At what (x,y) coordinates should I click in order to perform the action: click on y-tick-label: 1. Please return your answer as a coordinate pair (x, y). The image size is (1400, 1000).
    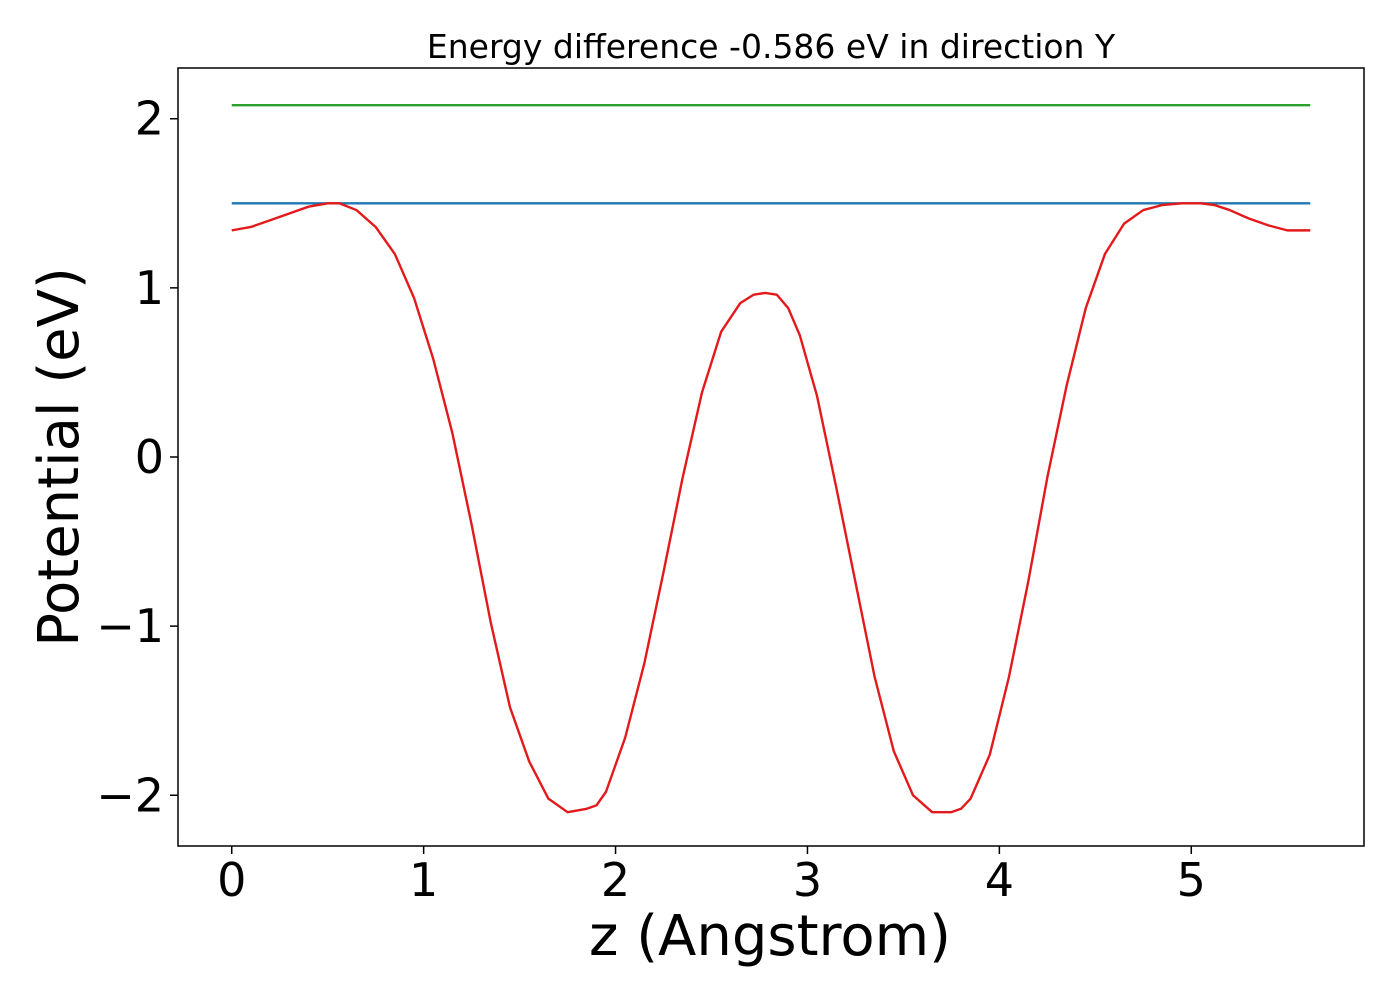
    Looking at the image, I should click on (149, 288).